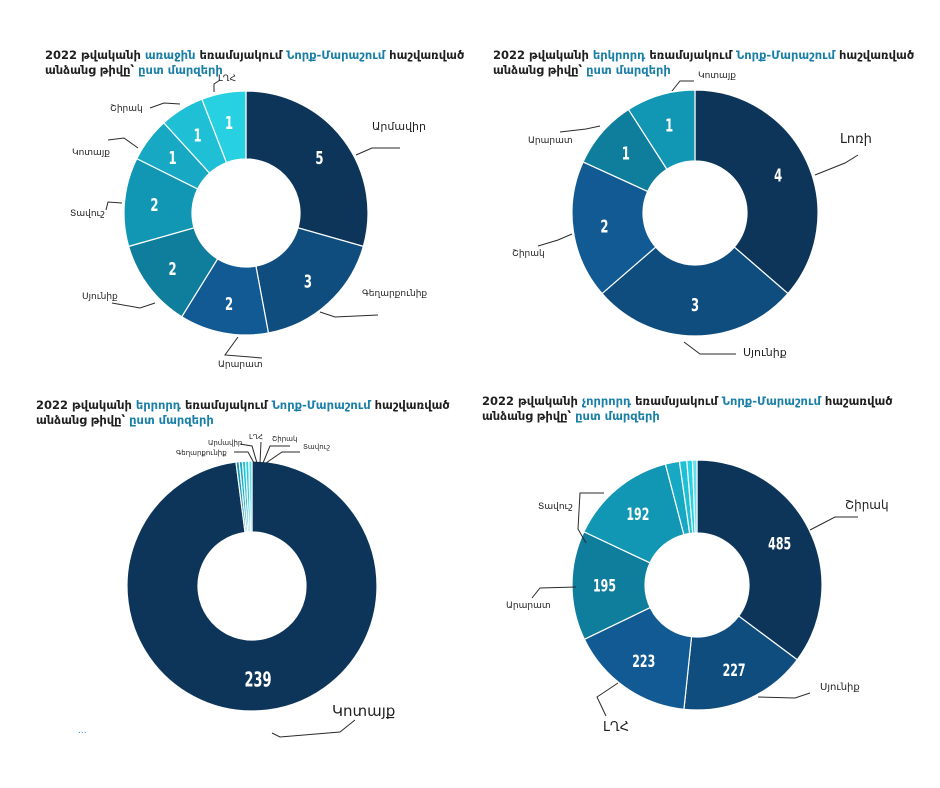 This screenshot has height=788, width=940. What do you see at coordinates (778, 175) in the screenshot?
I see `slice-value-label: 4` at bounding box center [778, 175].